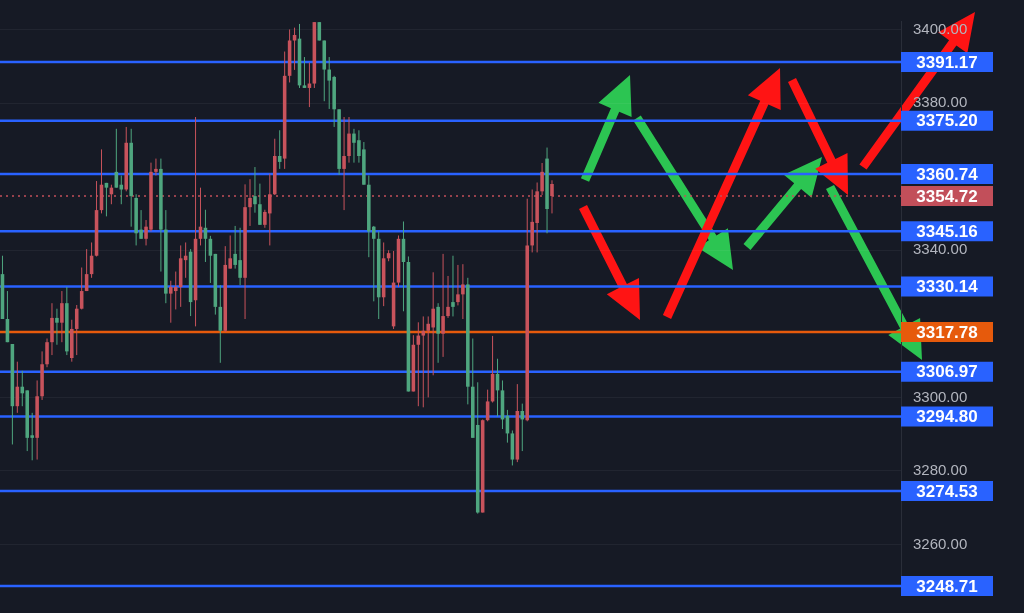  Describe the element at coordinates (947, 372) in the screenshot. I see `ref-line-label: 3306.97` at that location.